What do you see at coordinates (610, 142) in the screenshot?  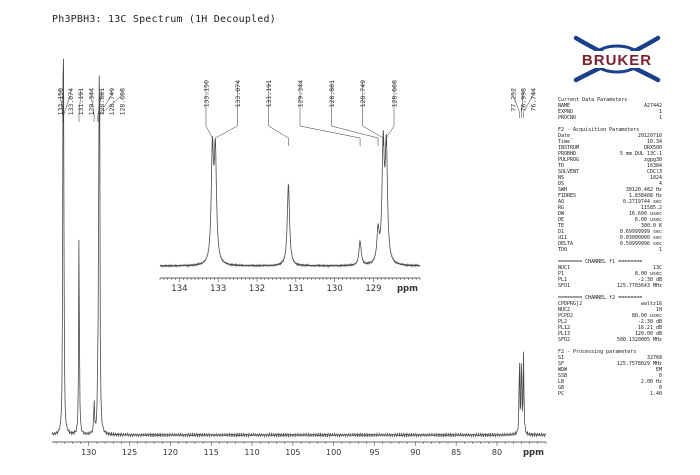 I see `param-row: Time 10.34` at bounding box center [610, 142].